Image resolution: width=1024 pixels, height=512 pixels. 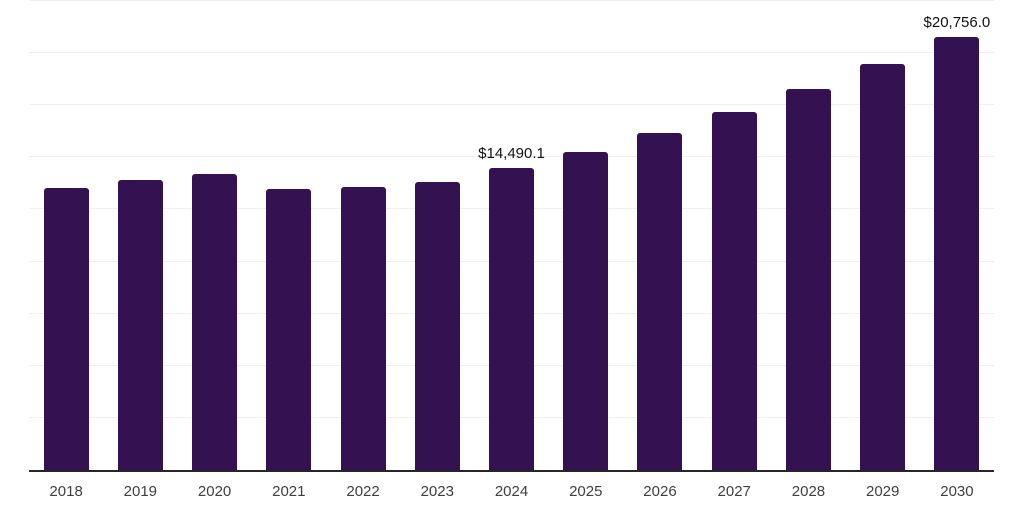 What do you see at coordinates (363, 491) in the screenshot?
I see `x-tick-label-2022: 2022` at bounding box center [363, 491].